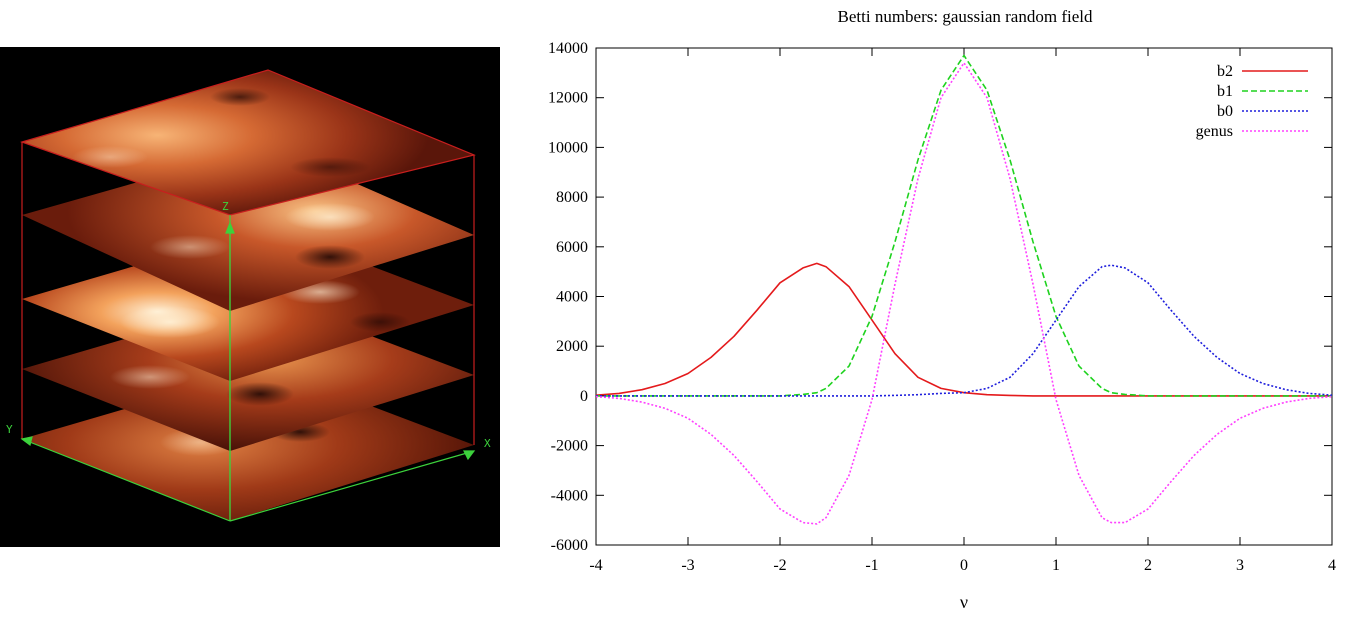  Describe the element at coordinates (225, 206) in the screenshot. I see `z-axis-tag: Z` at that location.